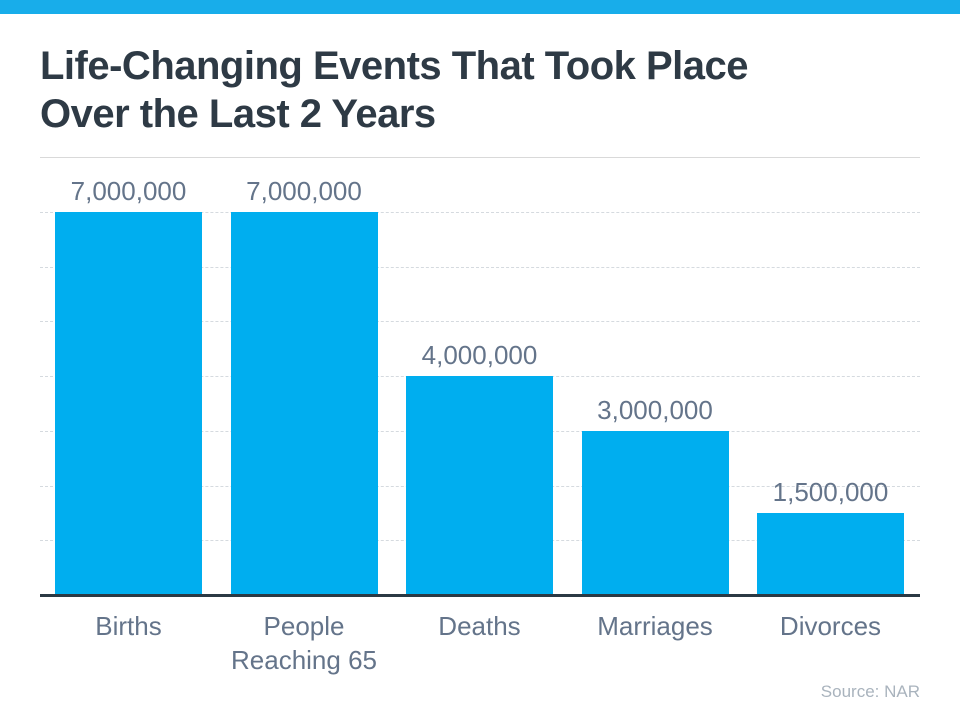 This screenshot has height=720, width=960. Describe the element at coordinates (304, 643) in the screenshot. I see `x-axis-label: People Reaching 65` at that location.